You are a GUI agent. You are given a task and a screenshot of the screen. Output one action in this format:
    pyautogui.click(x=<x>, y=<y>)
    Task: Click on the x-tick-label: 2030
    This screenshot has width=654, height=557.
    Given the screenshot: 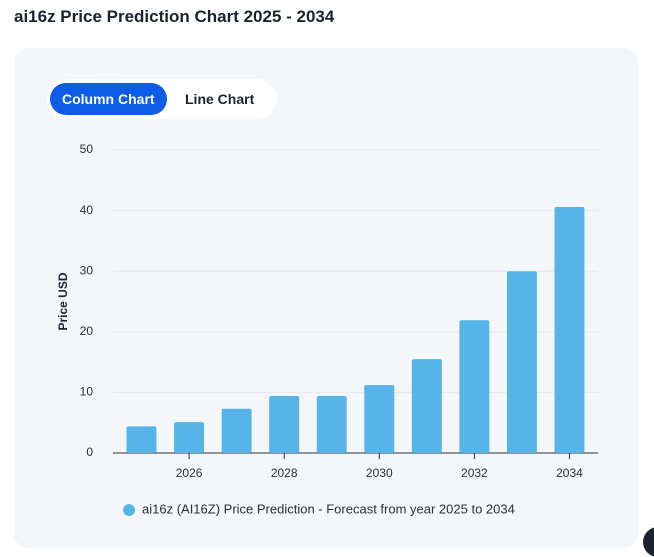 What is the action you would take?
    pyautogui.click(x=379, y=473)
    